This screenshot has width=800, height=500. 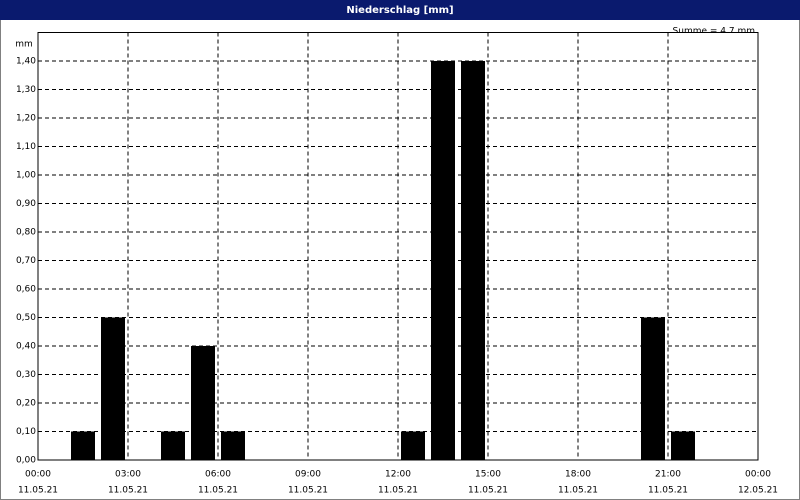 I want to click on y-tick-label: 0,70, so click(x=26, y=261).